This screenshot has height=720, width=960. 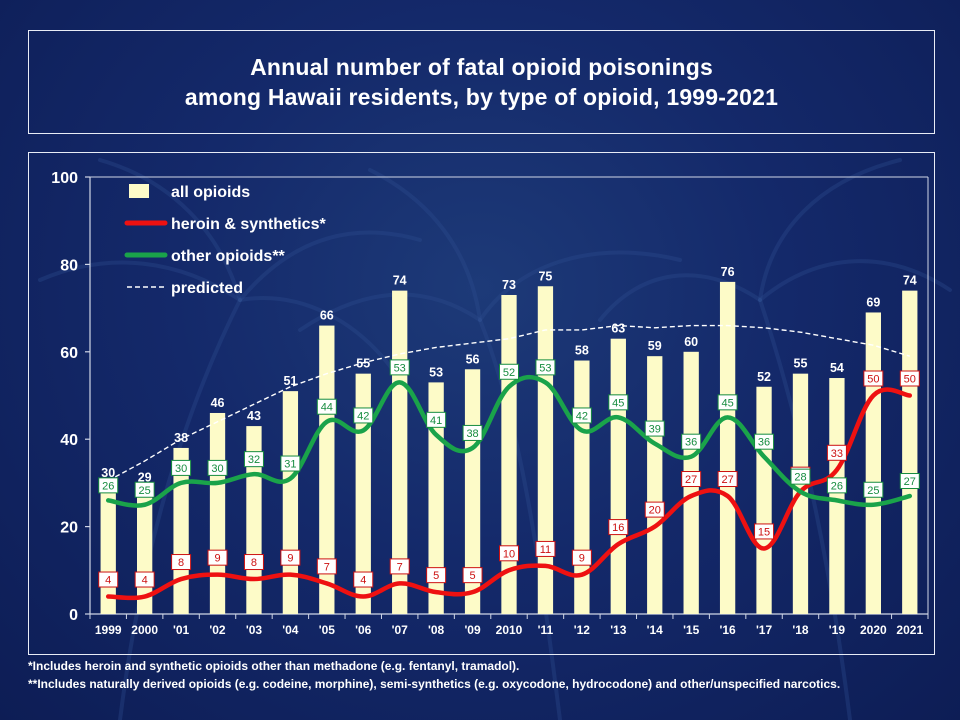 What do you see at coordinates (363, 364) in the screenshot?
I see `bar-value-label: 55` at bounding box center [363, 364].